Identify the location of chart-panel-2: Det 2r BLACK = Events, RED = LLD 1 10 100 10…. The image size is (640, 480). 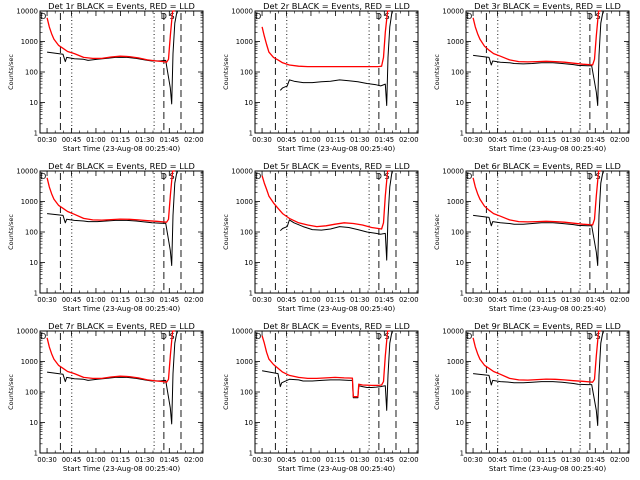
(320, 77).